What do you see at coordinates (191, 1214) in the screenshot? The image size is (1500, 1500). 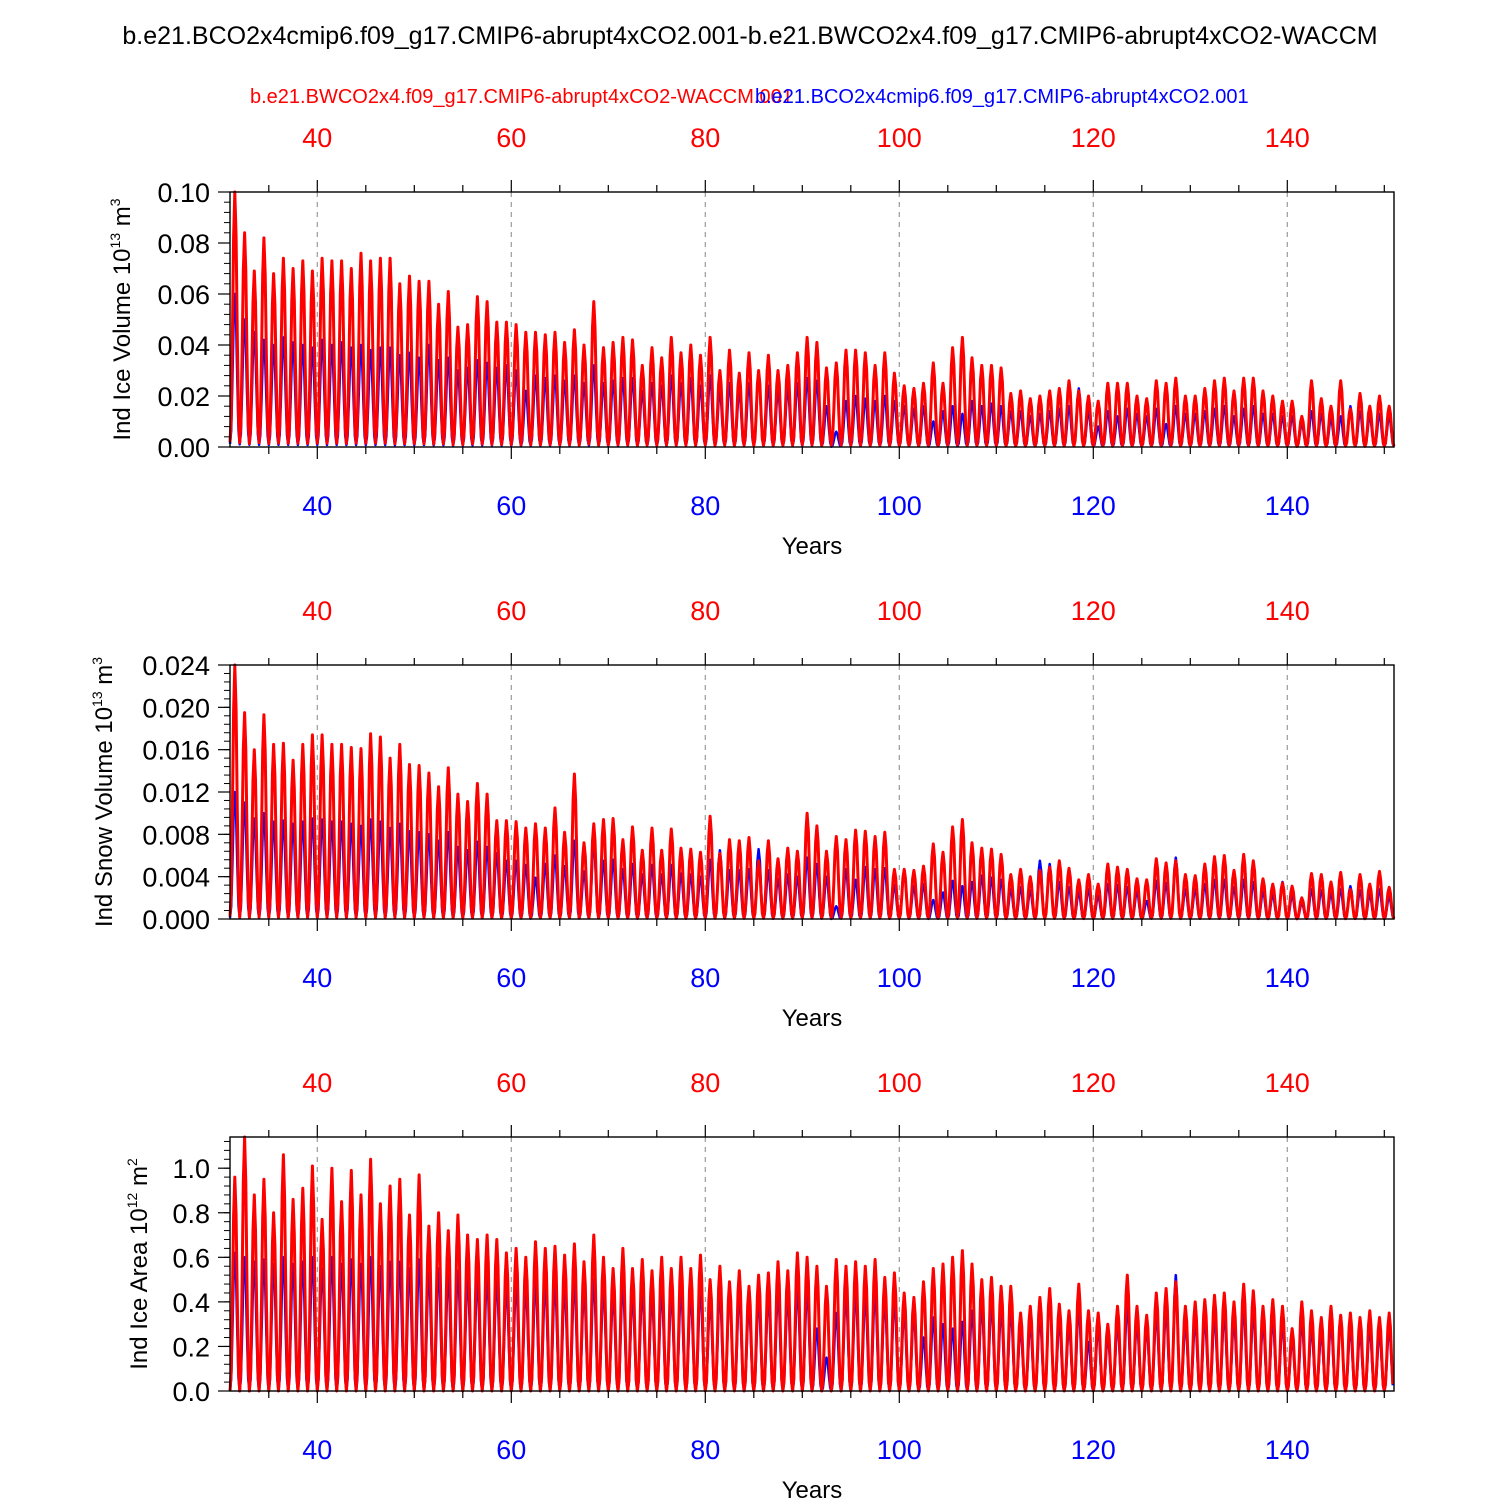 I see `y-tick-label: 0.8` at bounding box center [191, 1214].